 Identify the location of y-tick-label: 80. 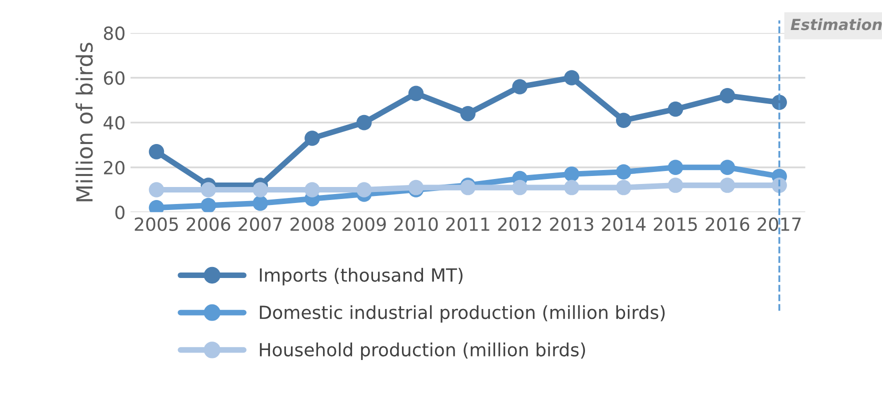
(114, 33).